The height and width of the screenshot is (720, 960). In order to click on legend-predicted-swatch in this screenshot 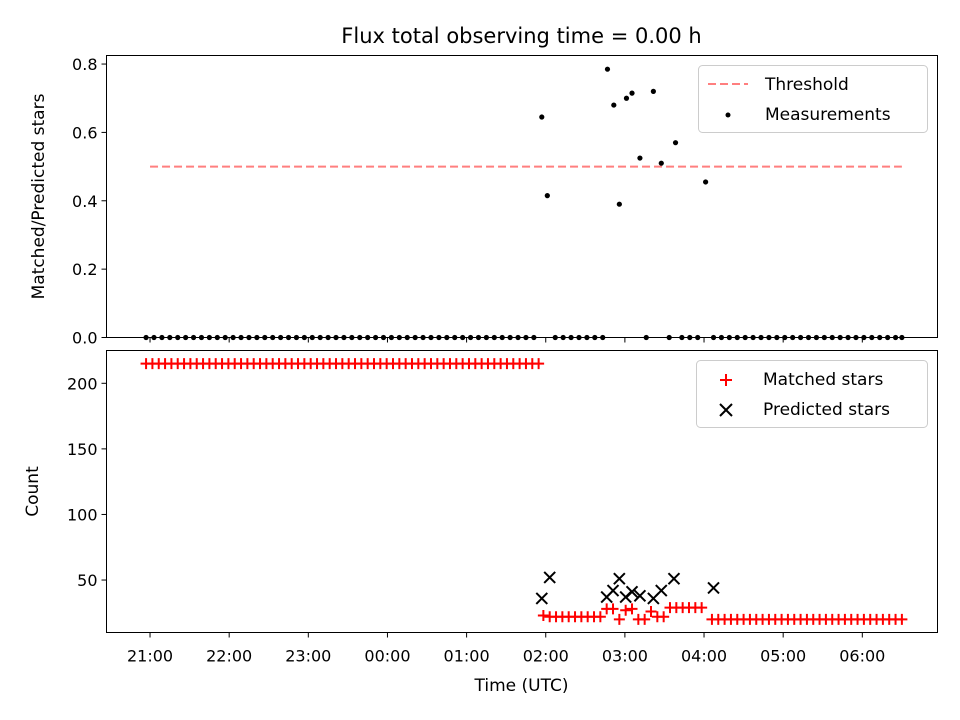, I will do `click(726, 410)`.